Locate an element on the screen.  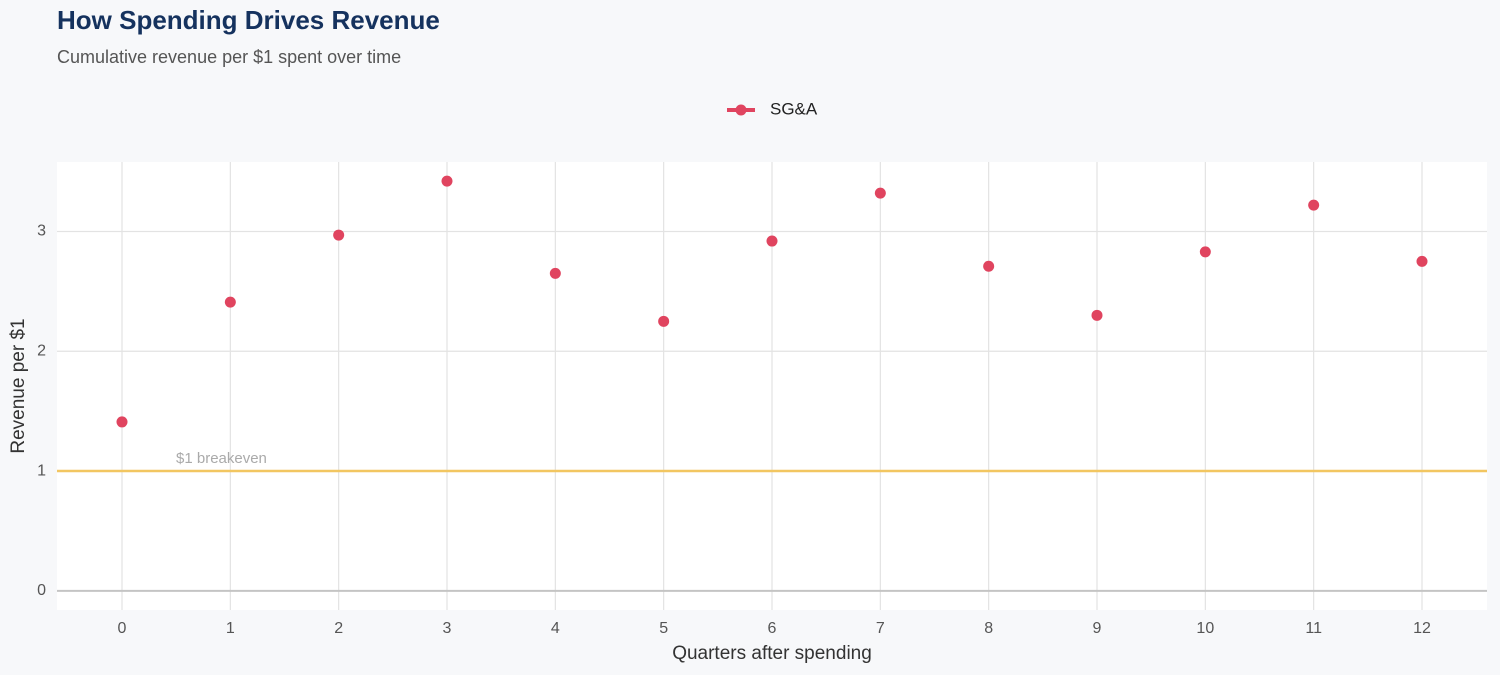
x-tick-label: 2 is located at coordinates (338, 628).